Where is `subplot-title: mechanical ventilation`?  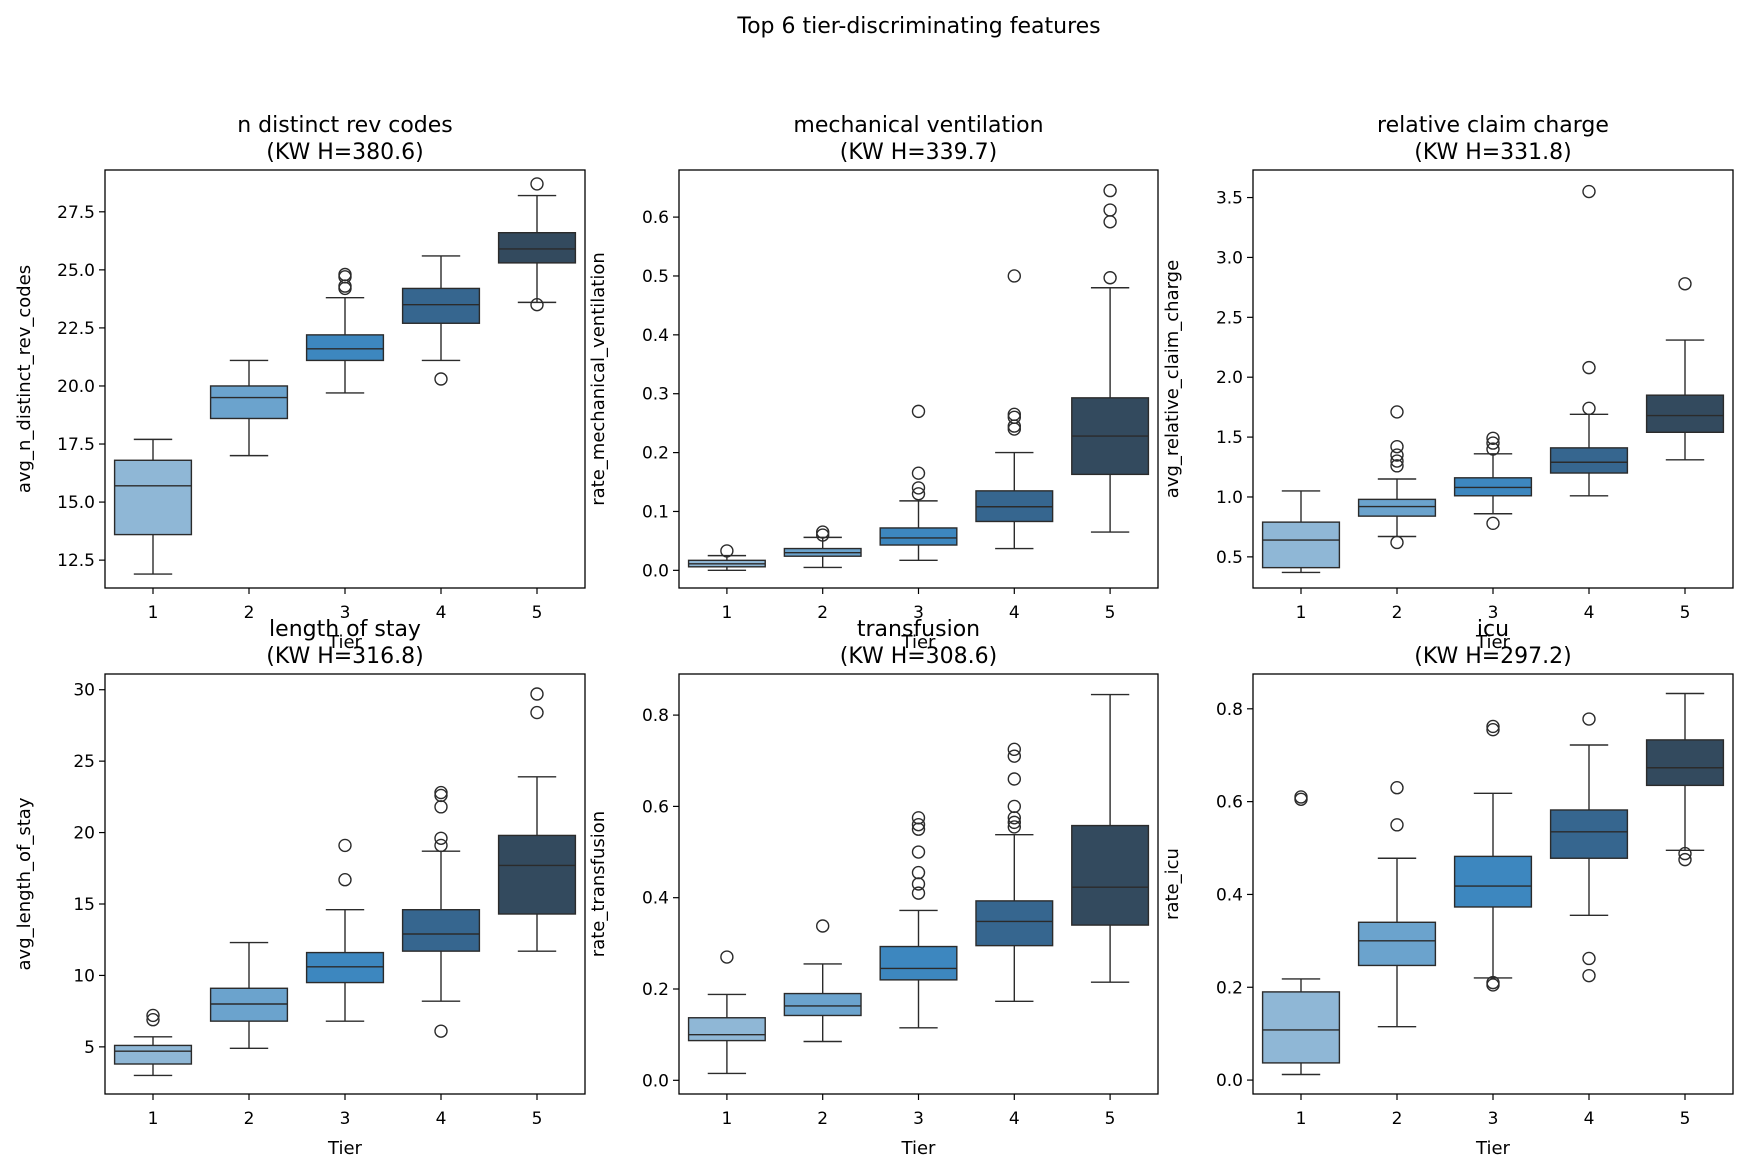
subplot-title: mechanical ventilation is located at coordinates (918, 125).